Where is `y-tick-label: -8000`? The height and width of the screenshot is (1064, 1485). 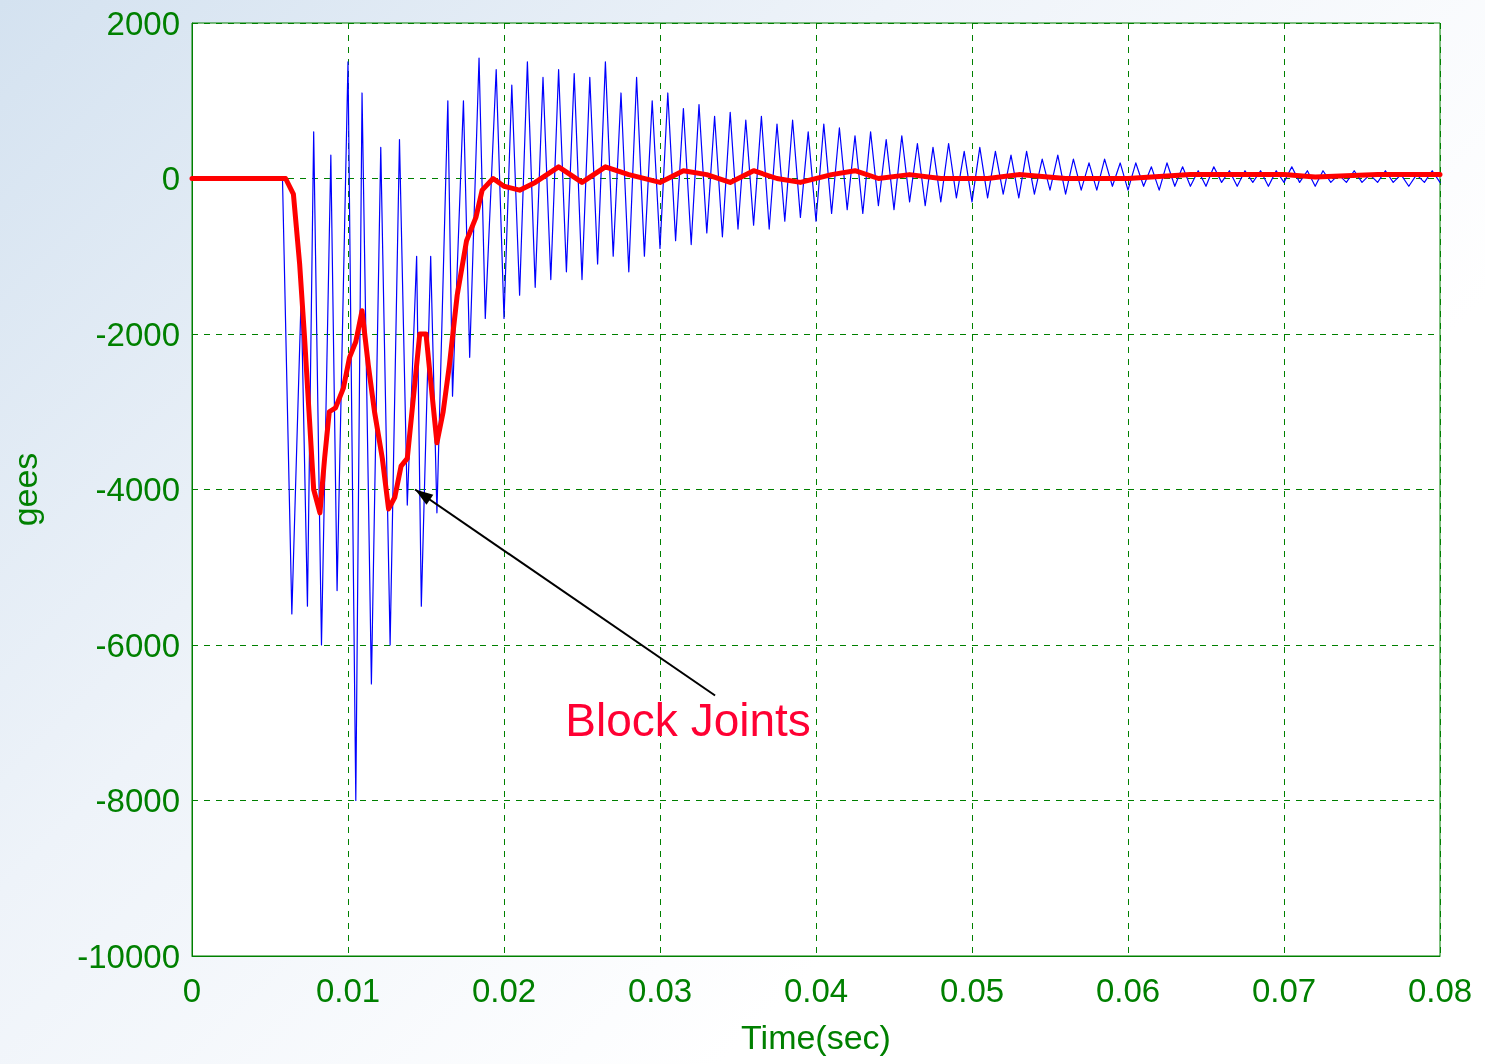
y-tick-label: -8000 is located at coordinates (137, 800).